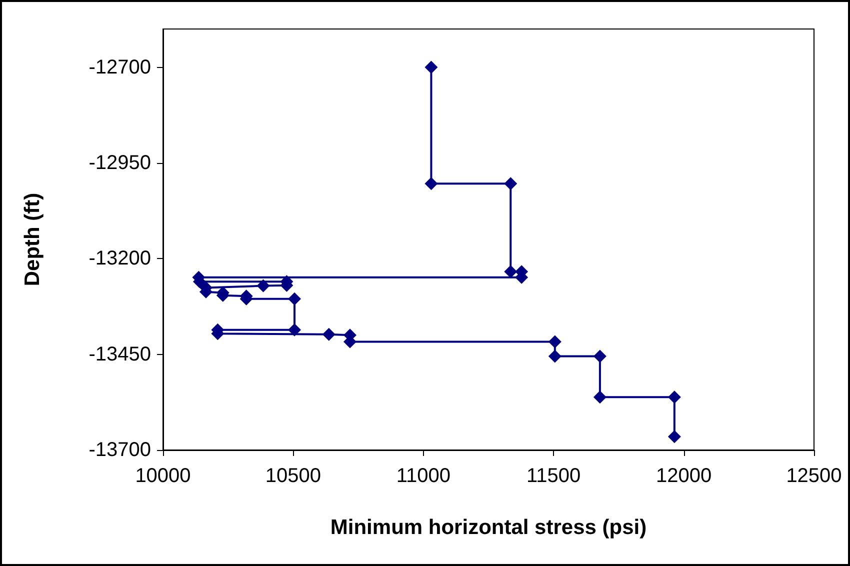  I want to click on x-tick-label: 11000, so click(423, 476).